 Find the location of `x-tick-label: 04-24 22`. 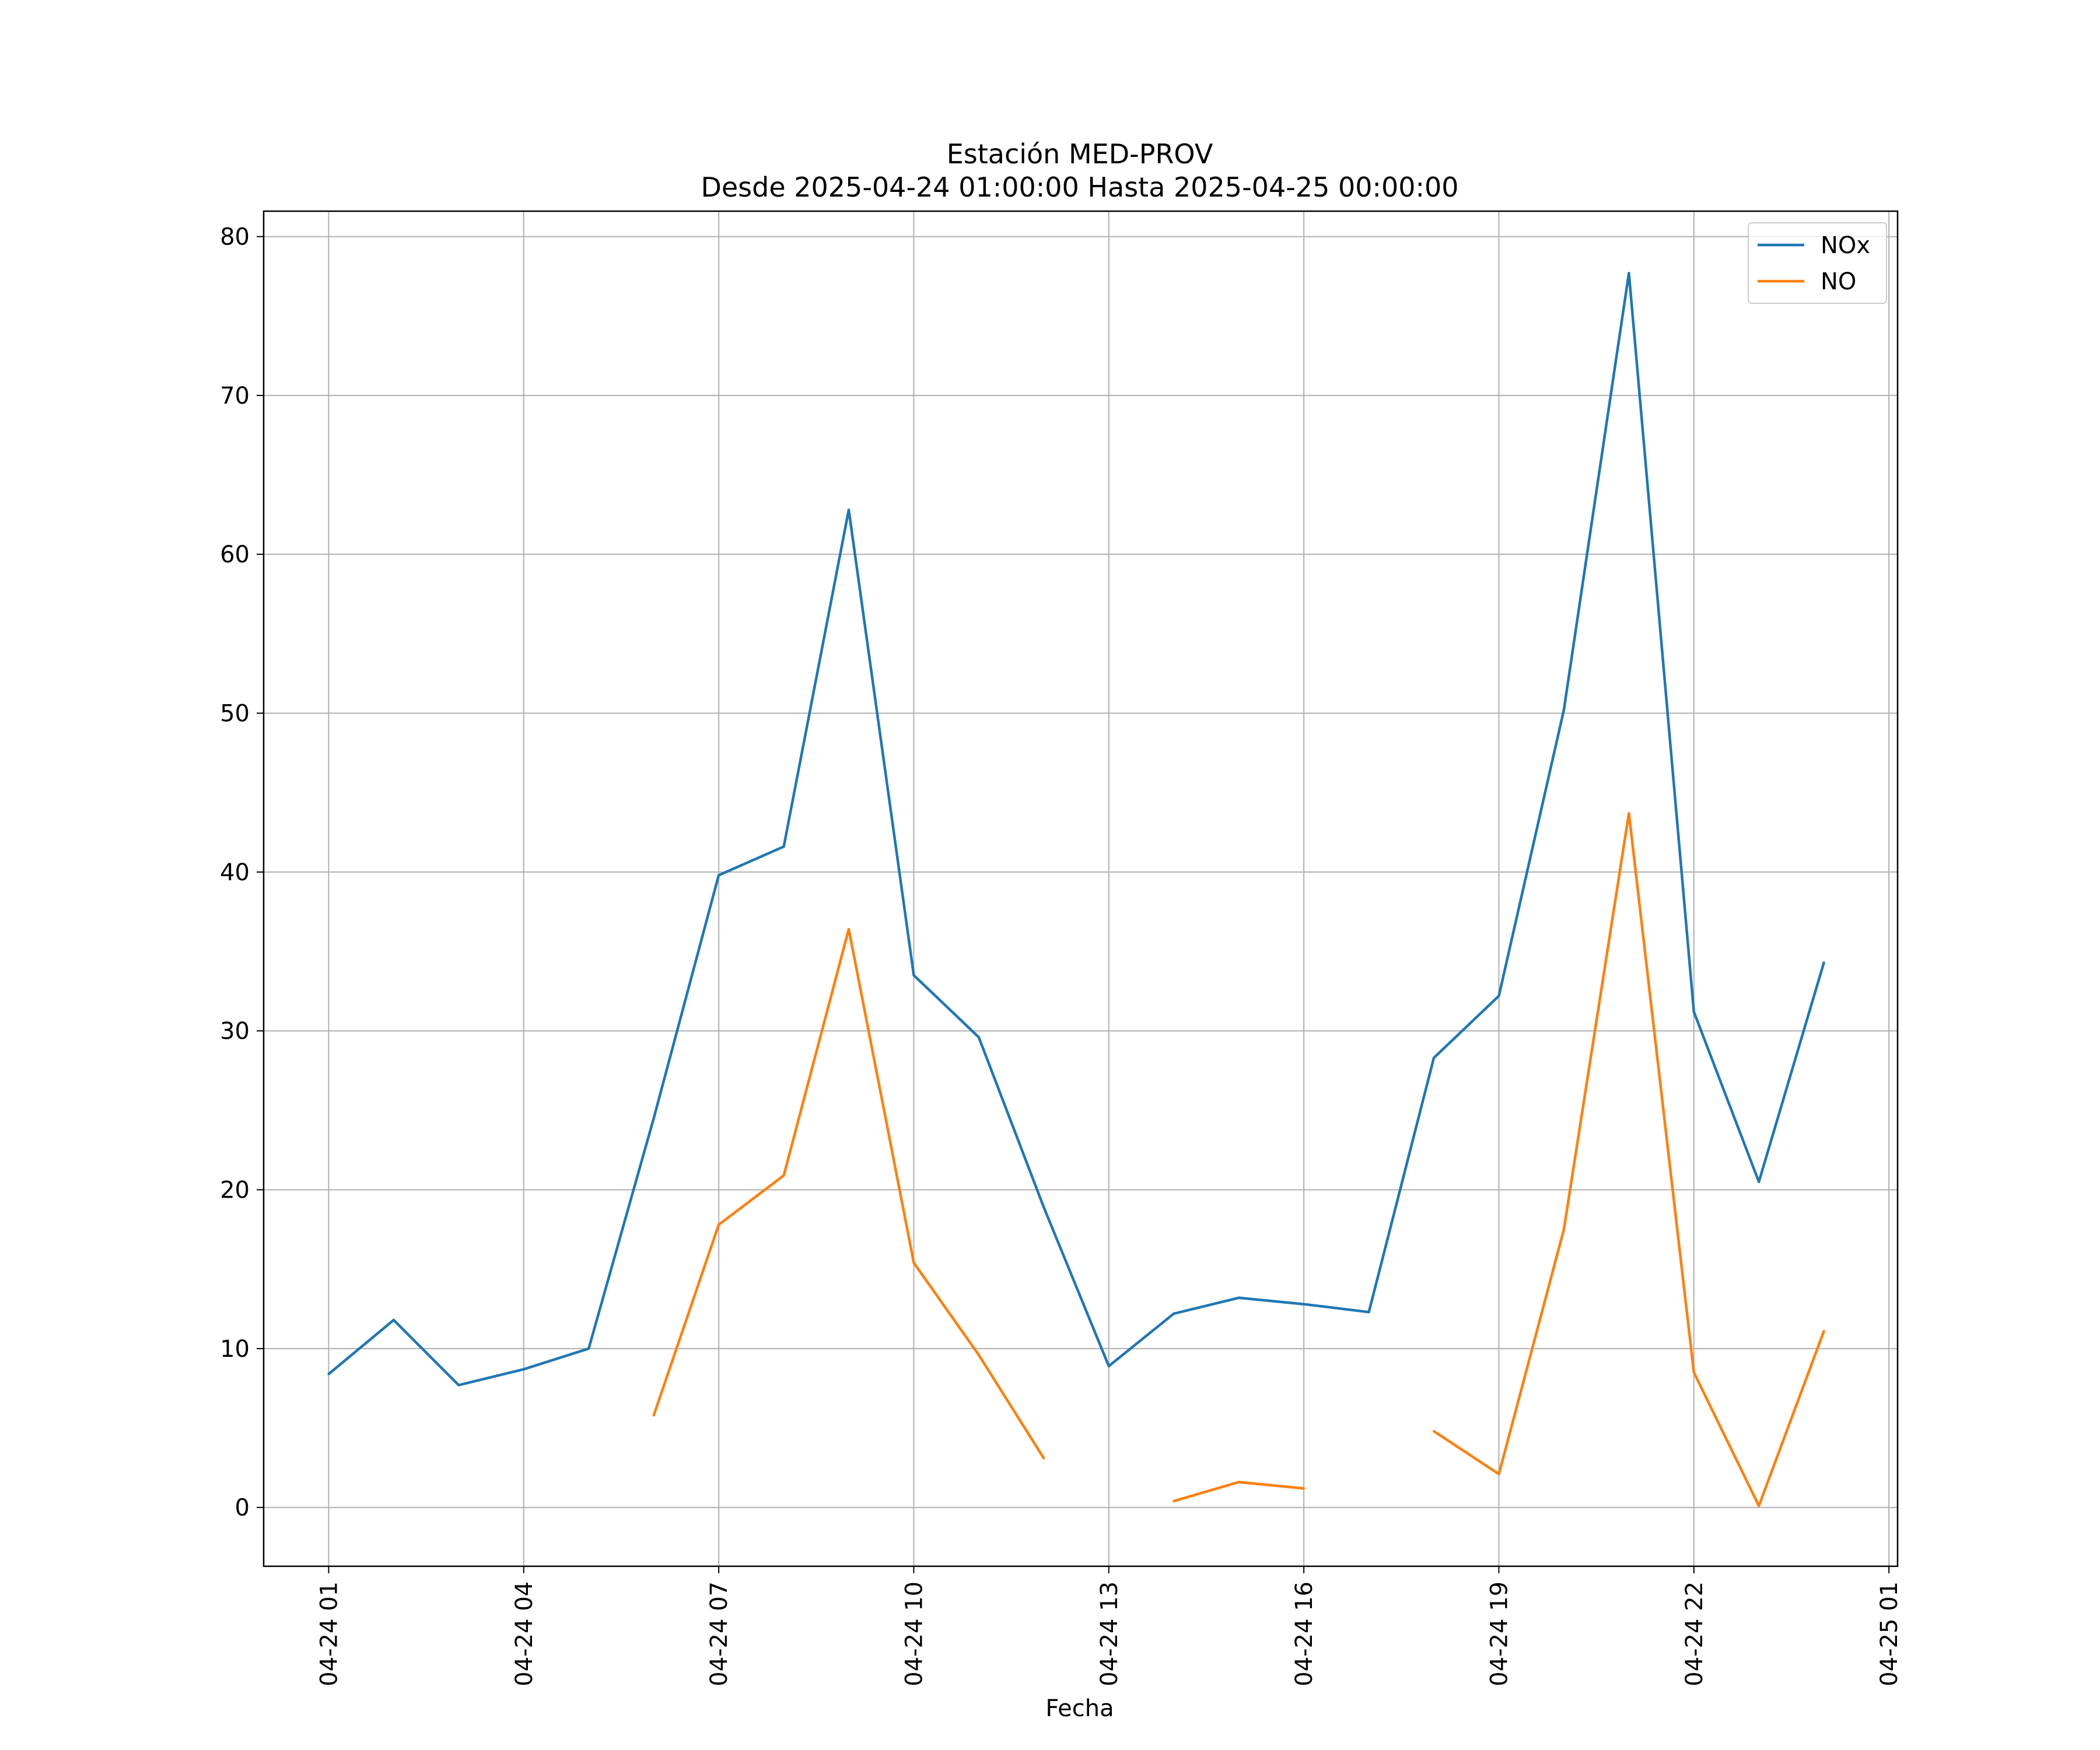

x-tick-label: 04-24 22 is located at coordinates (1694, 1633).